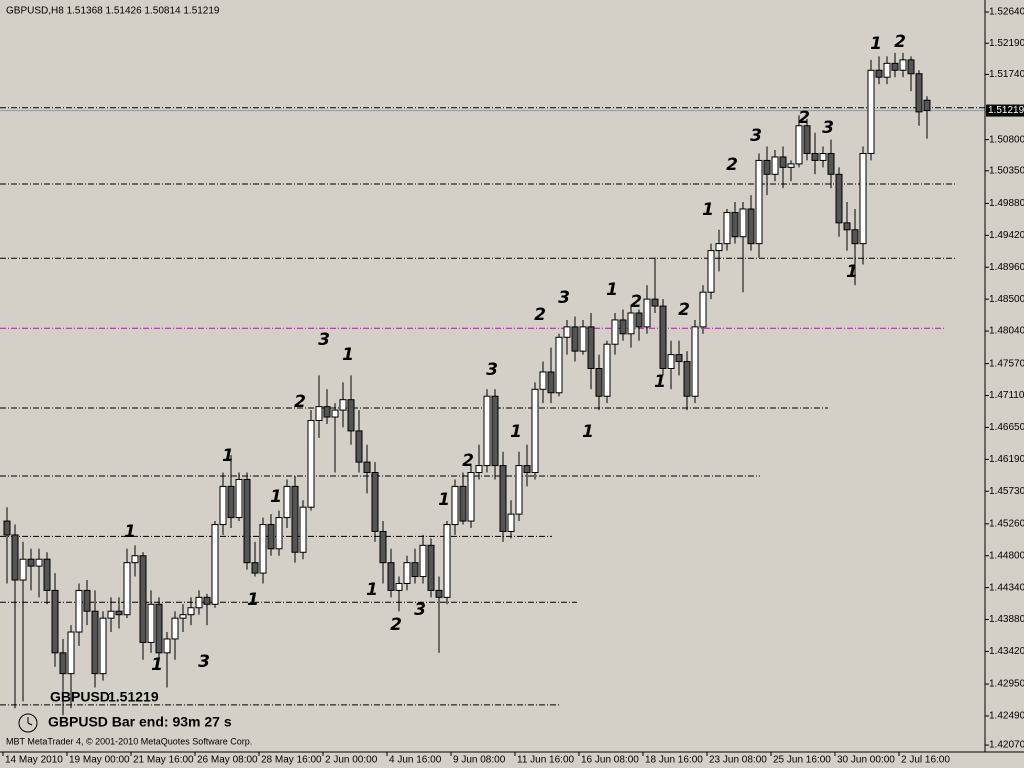 This screenshot has width=1024, height=768. Describe the element at coordinates (1006, 651) in the screenshot. I see `y-tick-label: 1.43420` at that location.